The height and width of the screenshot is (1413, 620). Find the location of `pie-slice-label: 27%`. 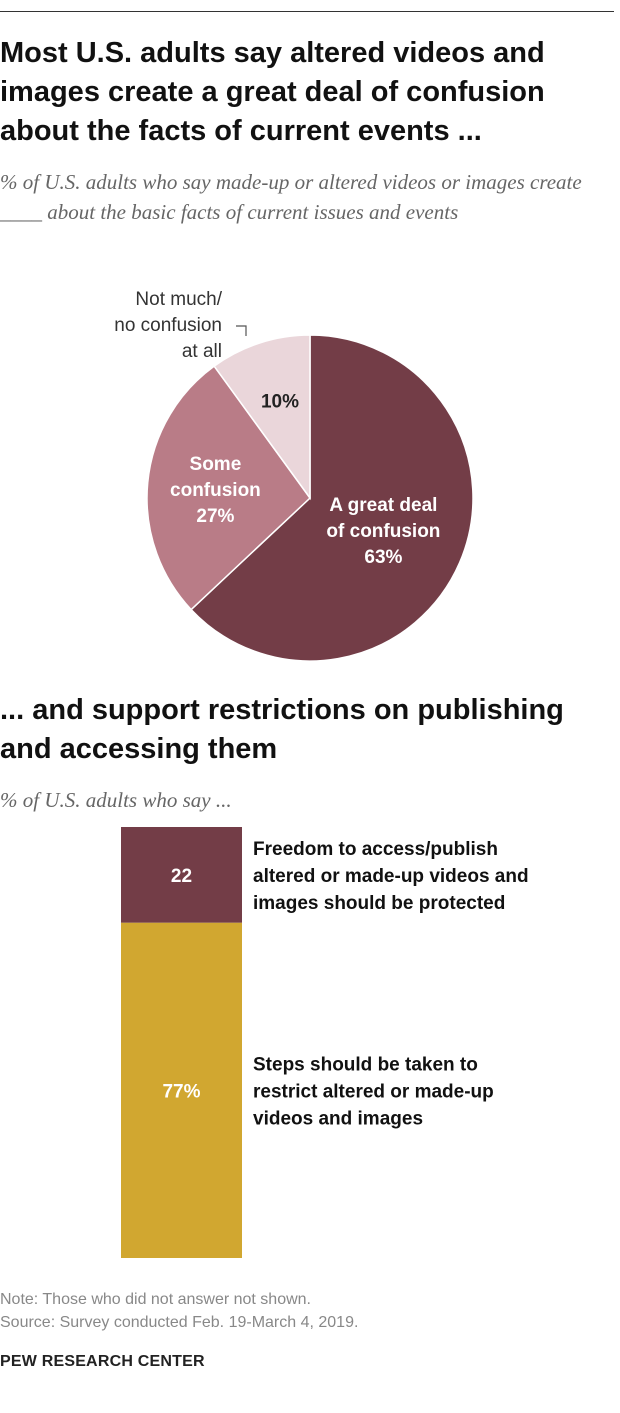

pie-slice-label: 27% is located at coordinates (215, 516).